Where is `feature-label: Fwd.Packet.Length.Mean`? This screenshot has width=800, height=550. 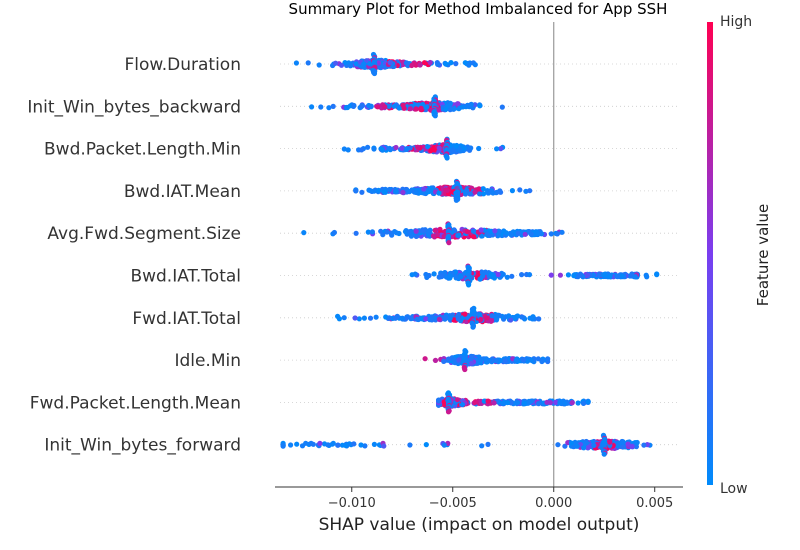 feature-label: Fwd.Packet.Length.Mean is located at coordinates (135, 403).